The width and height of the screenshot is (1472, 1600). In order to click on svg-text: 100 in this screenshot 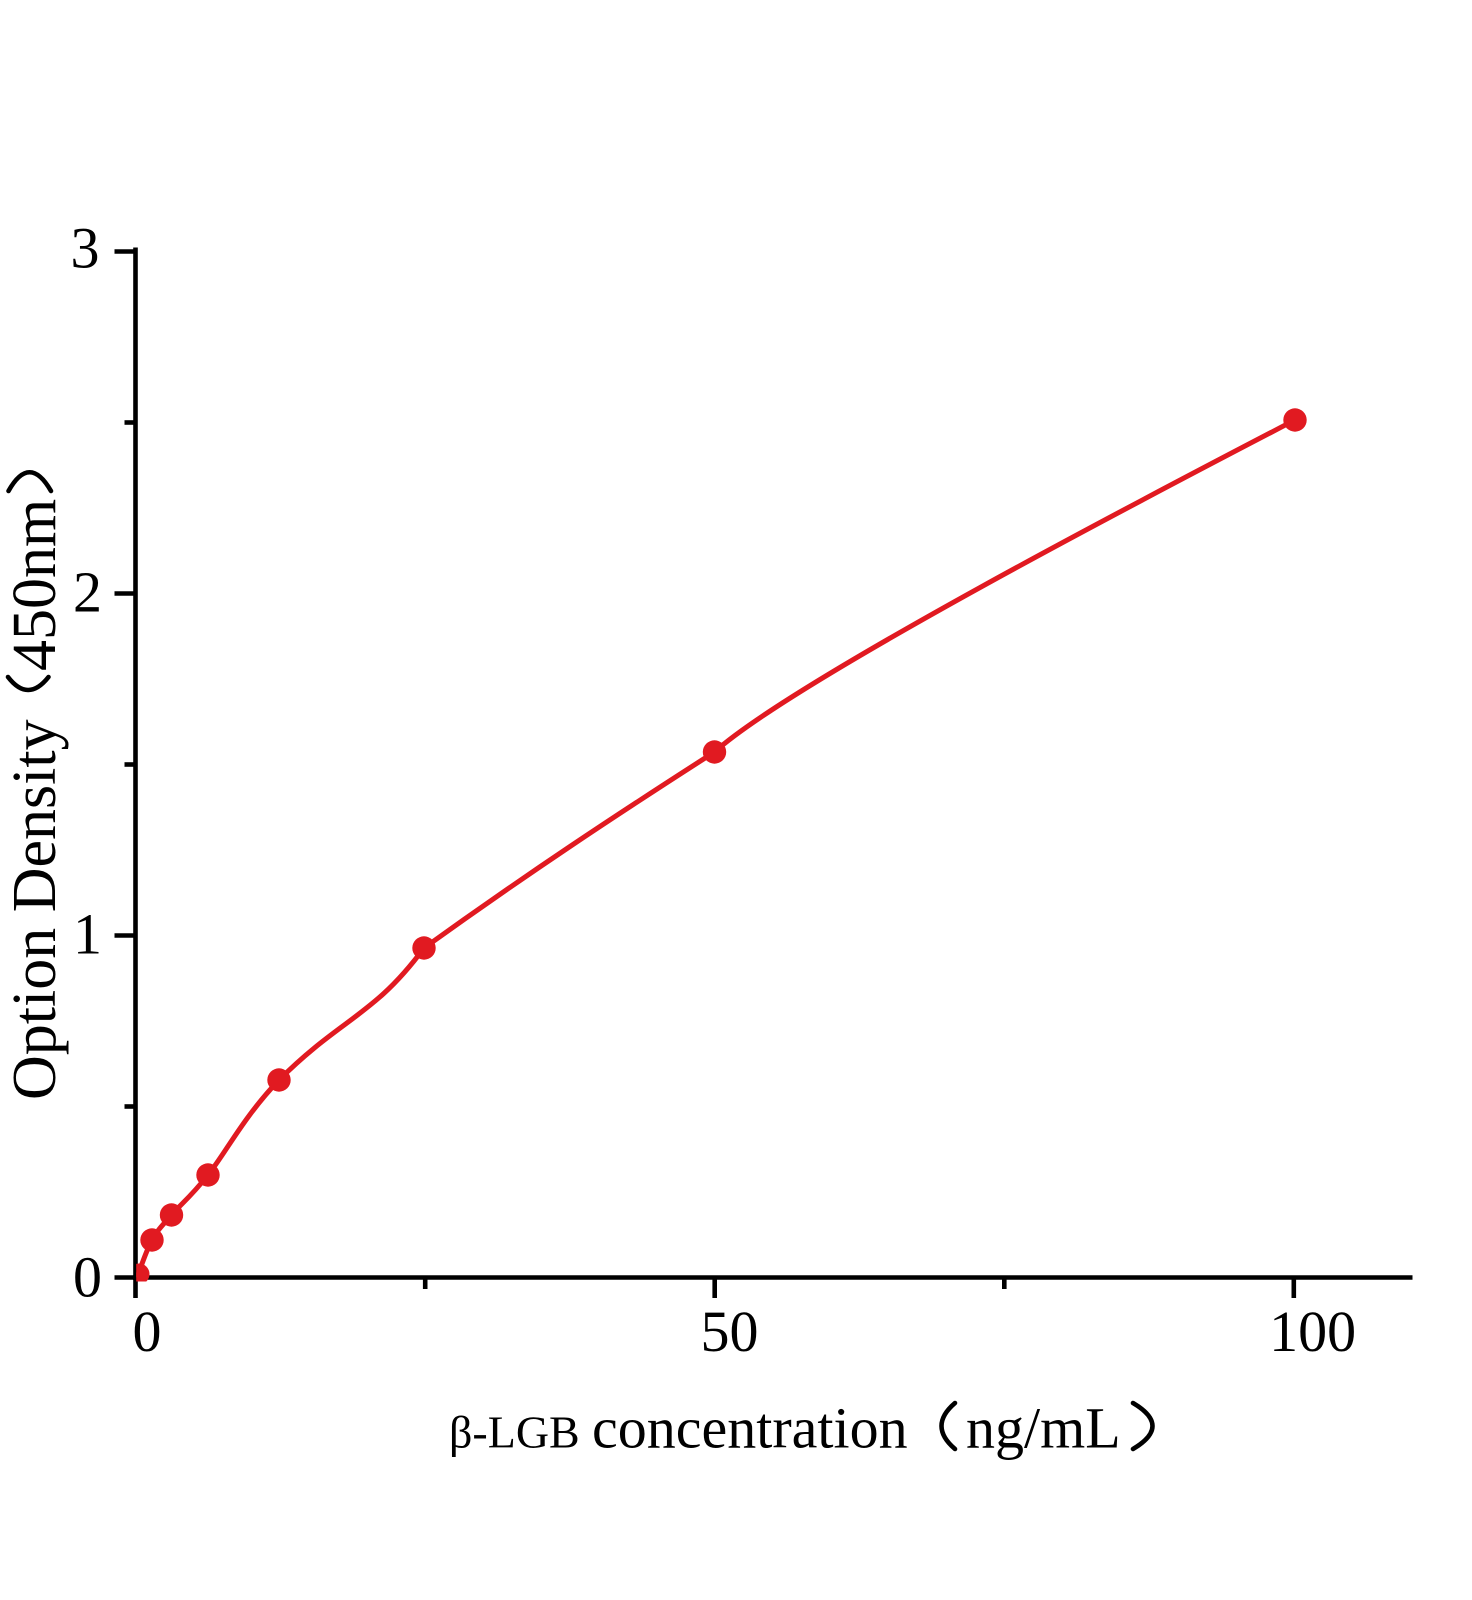, I will do `click(1312, 1331)`.